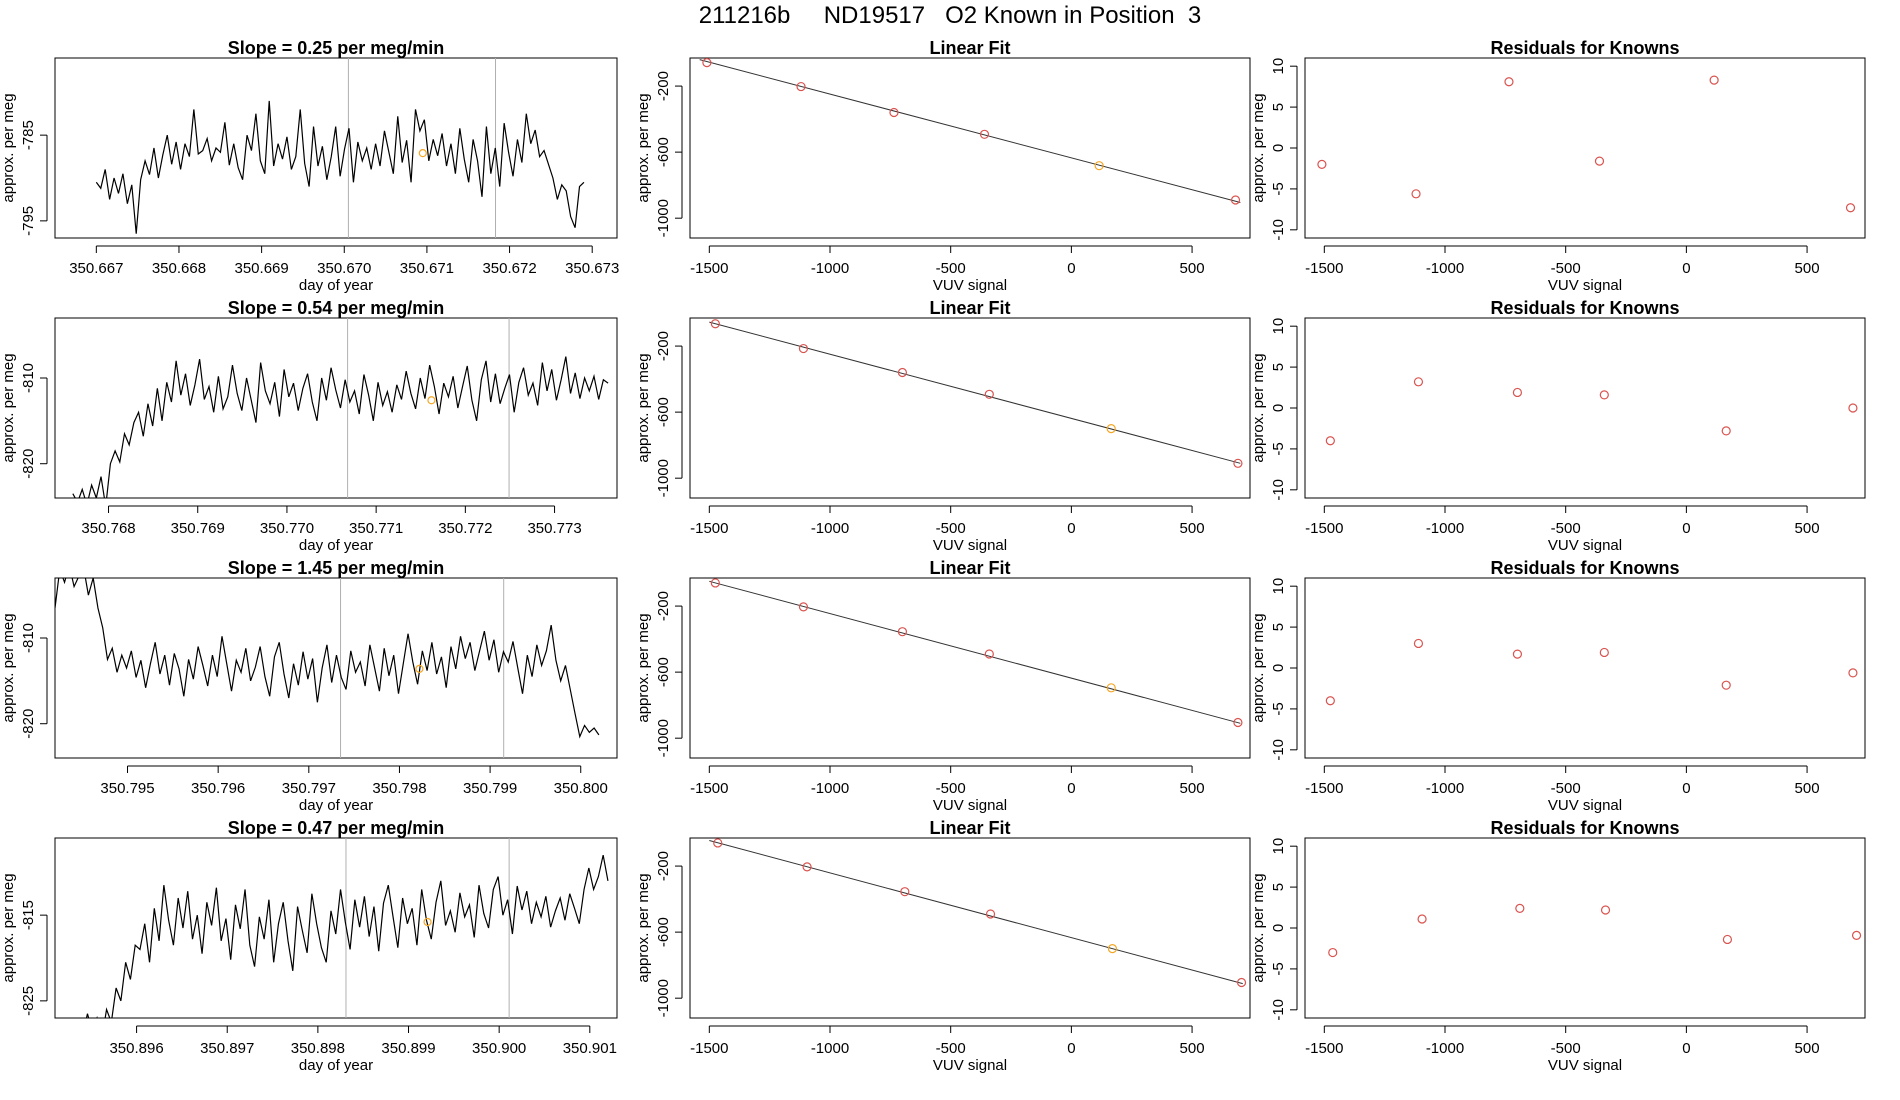 The image size is (1900, 1100). I want to click on x-tick-label: 350.900, so click(499, 1048).